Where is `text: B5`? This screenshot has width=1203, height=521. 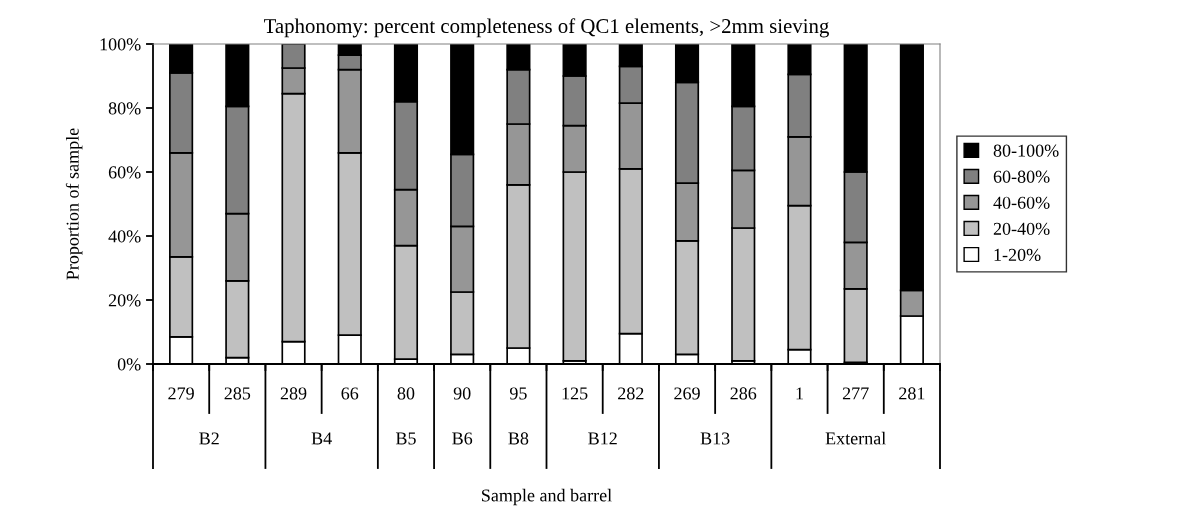 text: B5 is located at coordinates (405, 438).